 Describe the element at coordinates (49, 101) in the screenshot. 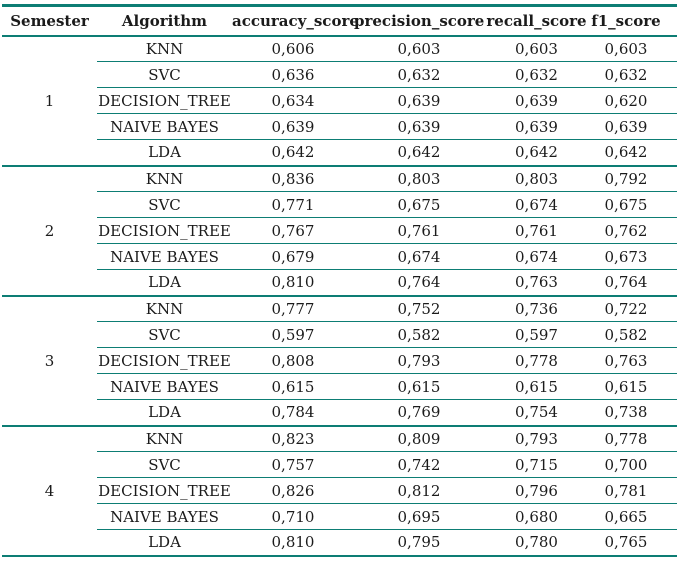

I see `semester-cell: 1` at that location.